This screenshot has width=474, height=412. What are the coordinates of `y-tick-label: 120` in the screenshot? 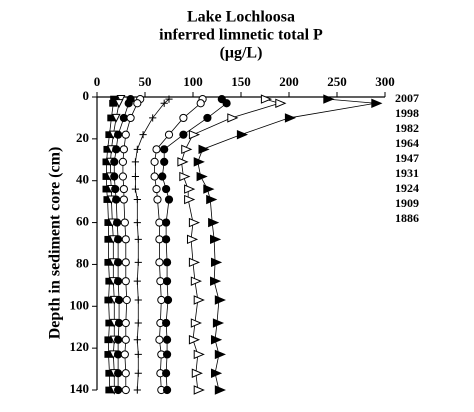 It's located at (80, 346).